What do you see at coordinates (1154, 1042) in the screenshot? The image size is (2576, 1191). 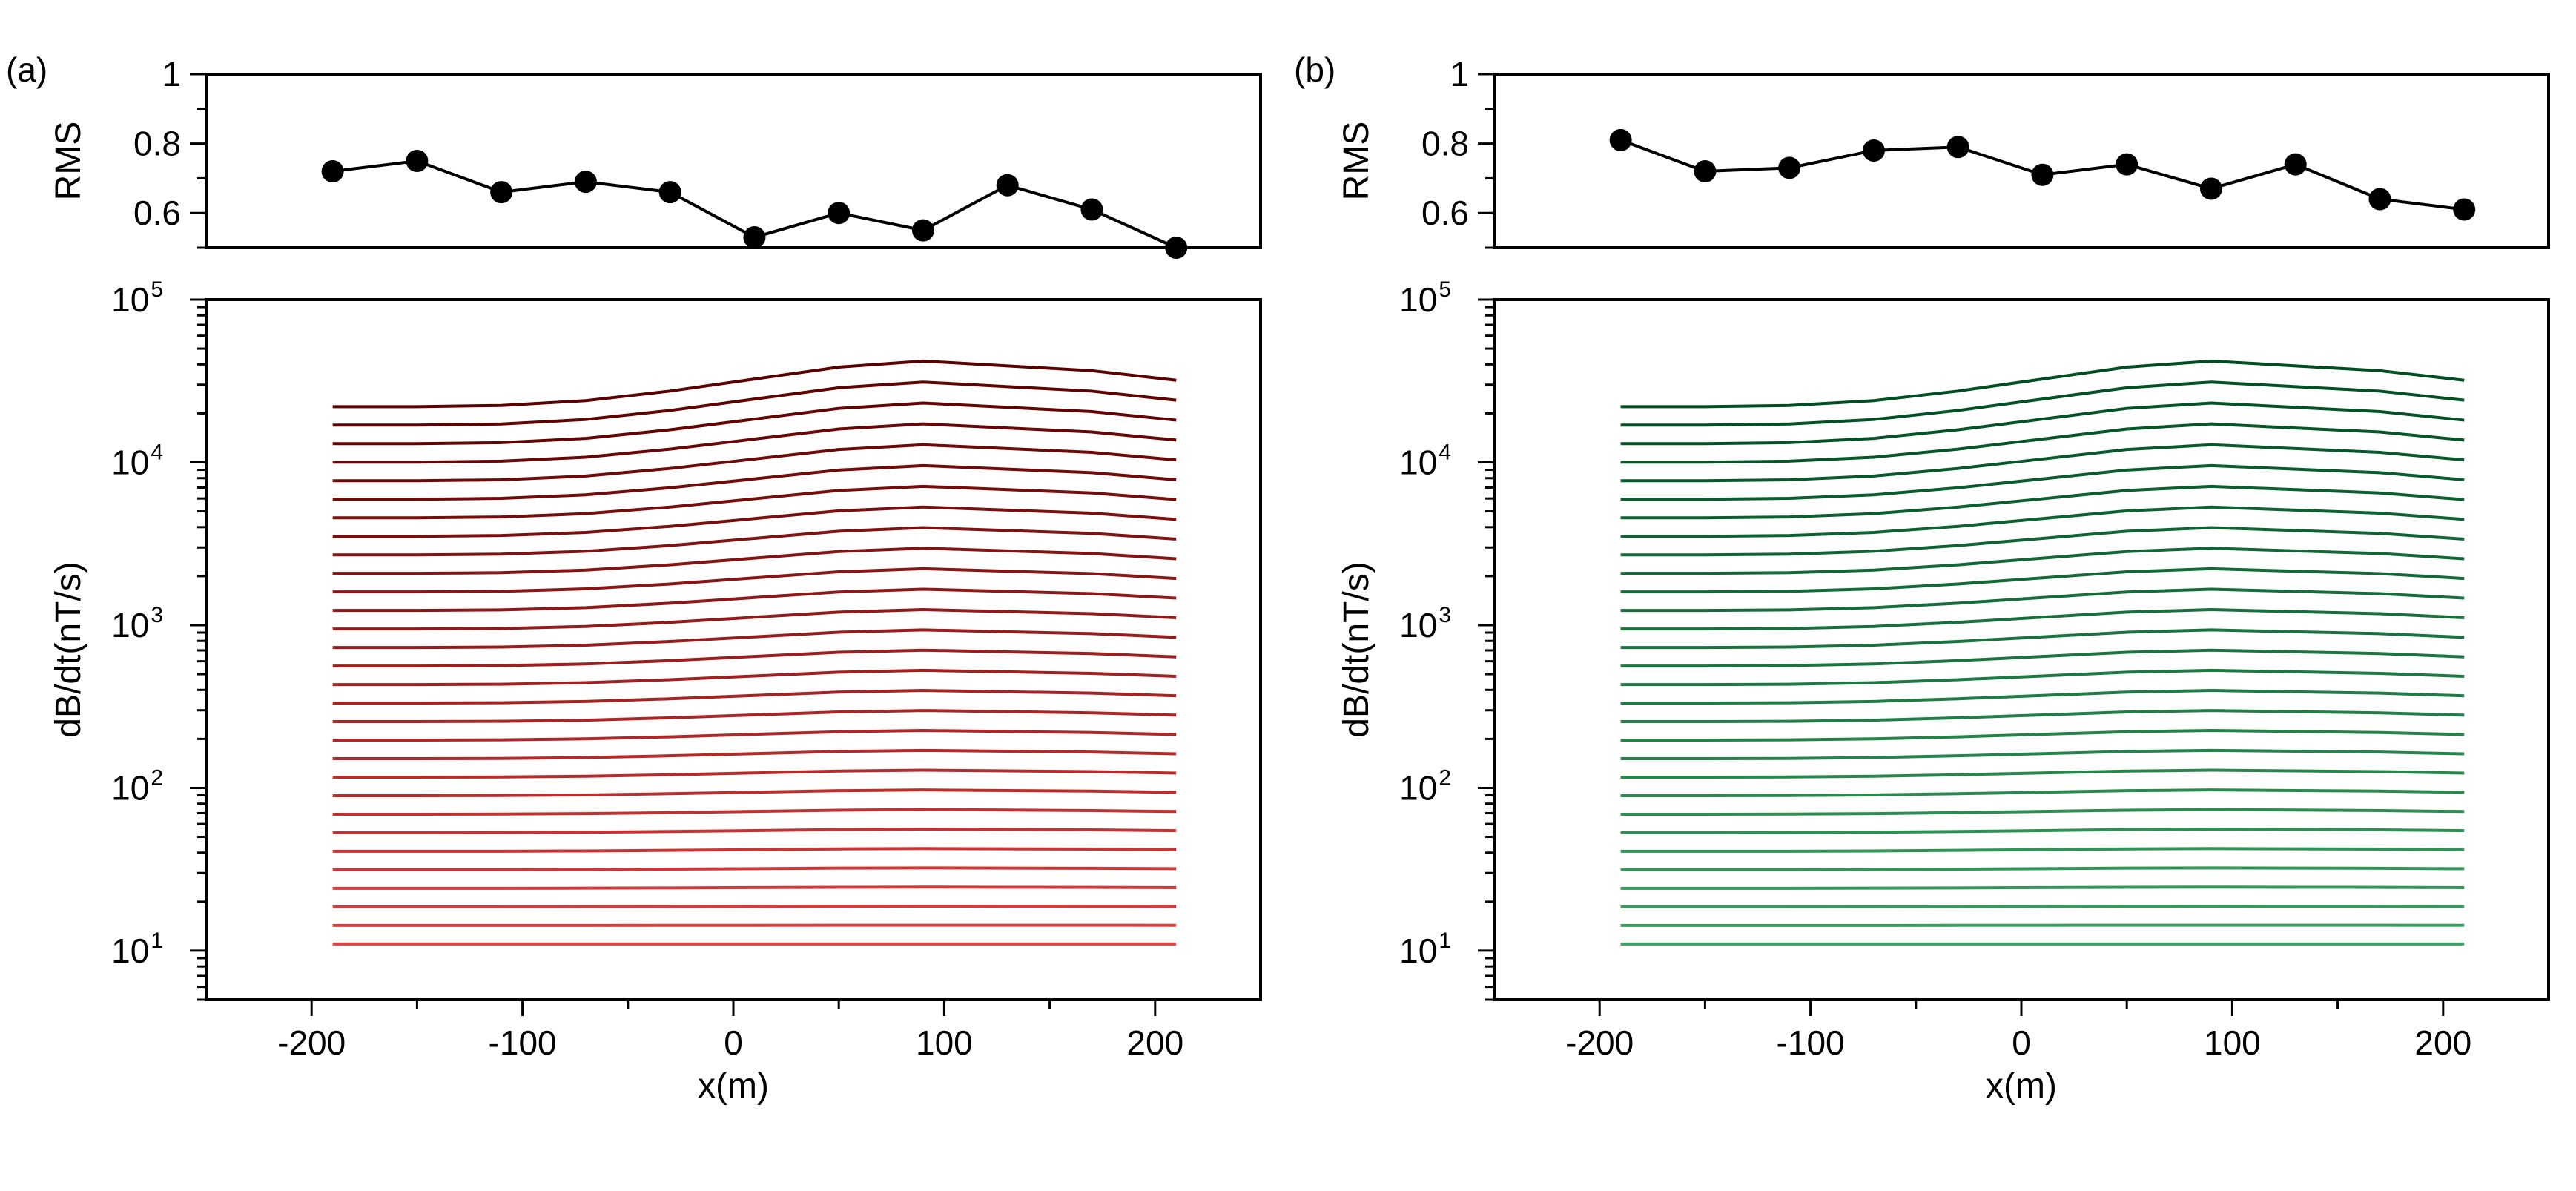 I see `curves-xtick-label: 200` at bounding box center [1154, 1042].